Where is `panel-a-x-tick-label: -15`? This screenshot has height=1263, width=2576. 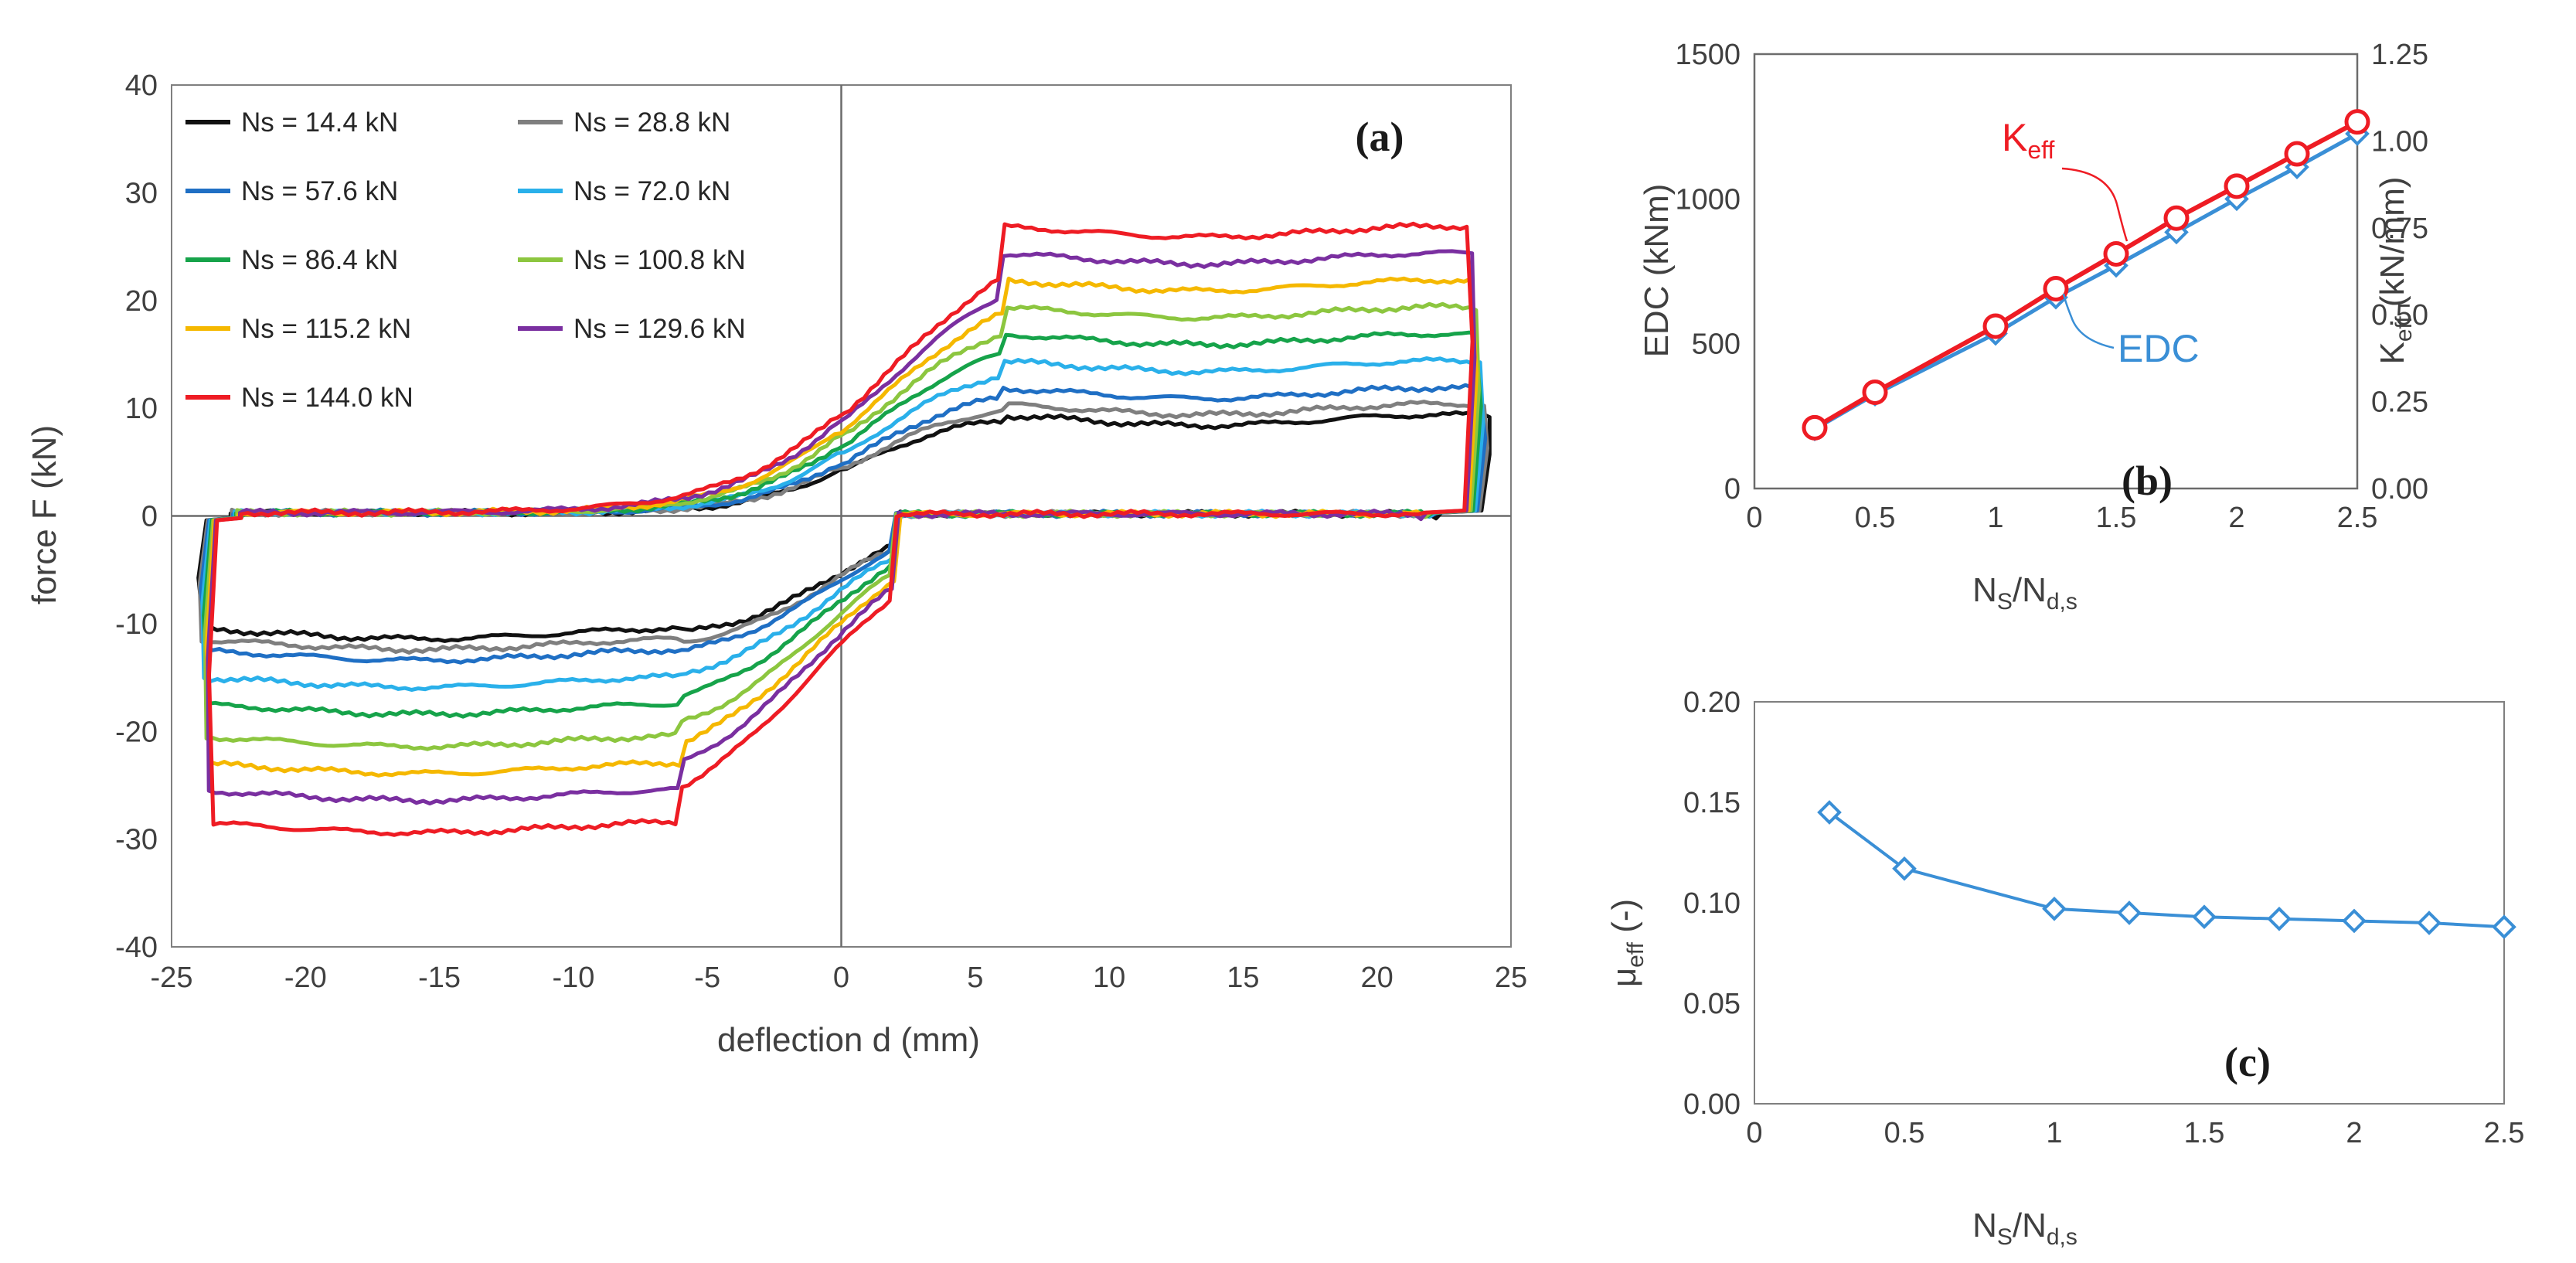 panel-a-x-tick-label: -15 is located at coordinates (439, 978).